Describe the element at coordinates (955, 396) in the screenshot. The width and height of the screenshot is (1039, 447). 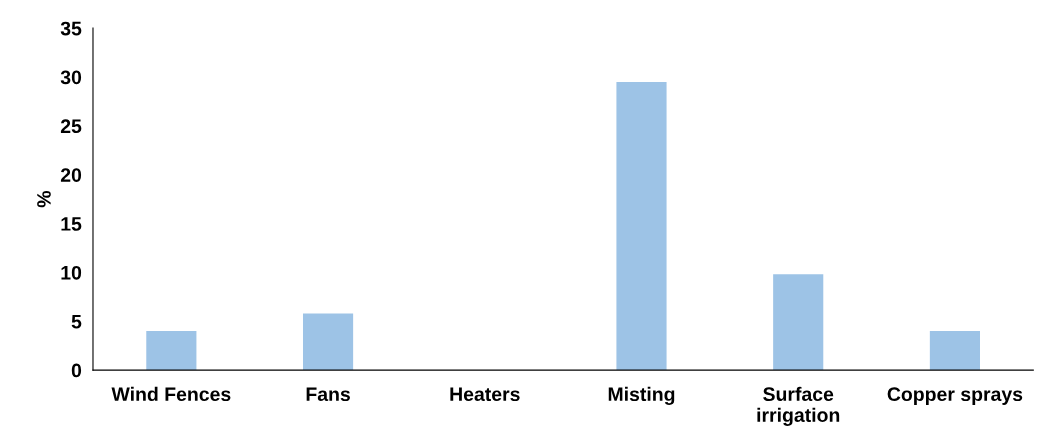
I see `x-tick-label: Copper sprays` at that location.